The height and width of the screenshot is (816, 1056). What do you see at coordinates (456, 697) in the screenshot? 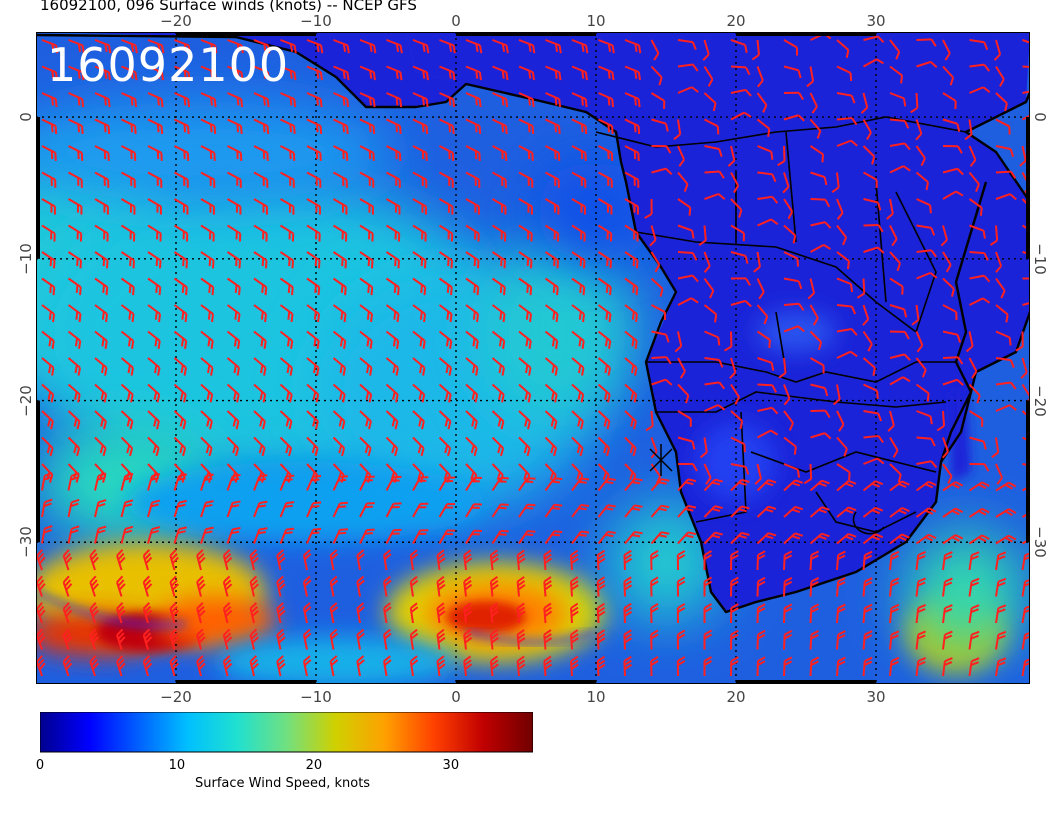
I see `lon-tick-label-bottom: 0` at bounding box center [456, 697].